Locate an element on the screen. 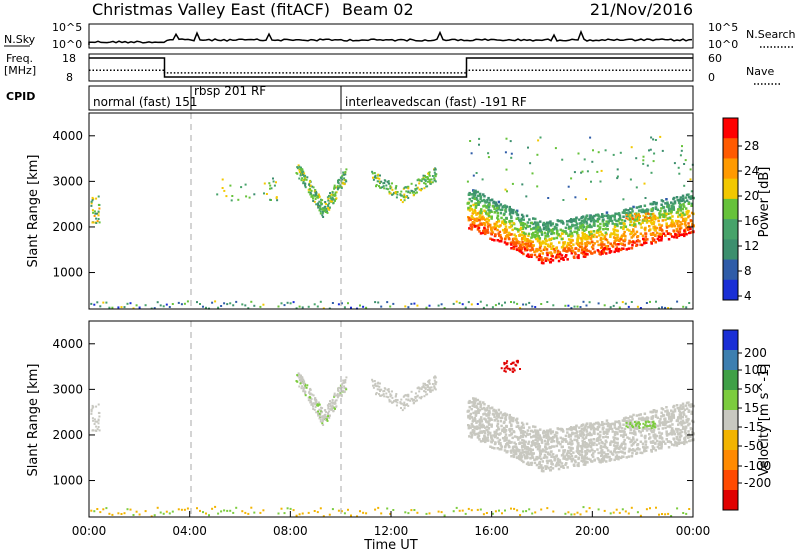  velocity-ytick-label-4000: 4000 is located at coordinates (67, 344).